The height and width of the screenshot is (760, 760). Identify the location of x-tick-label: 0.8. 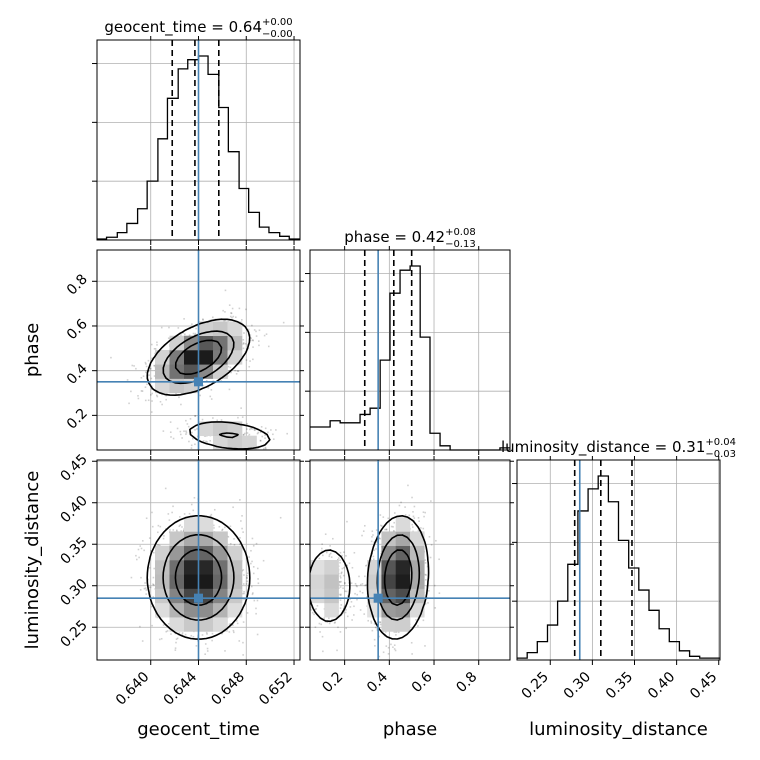
(466, 682).